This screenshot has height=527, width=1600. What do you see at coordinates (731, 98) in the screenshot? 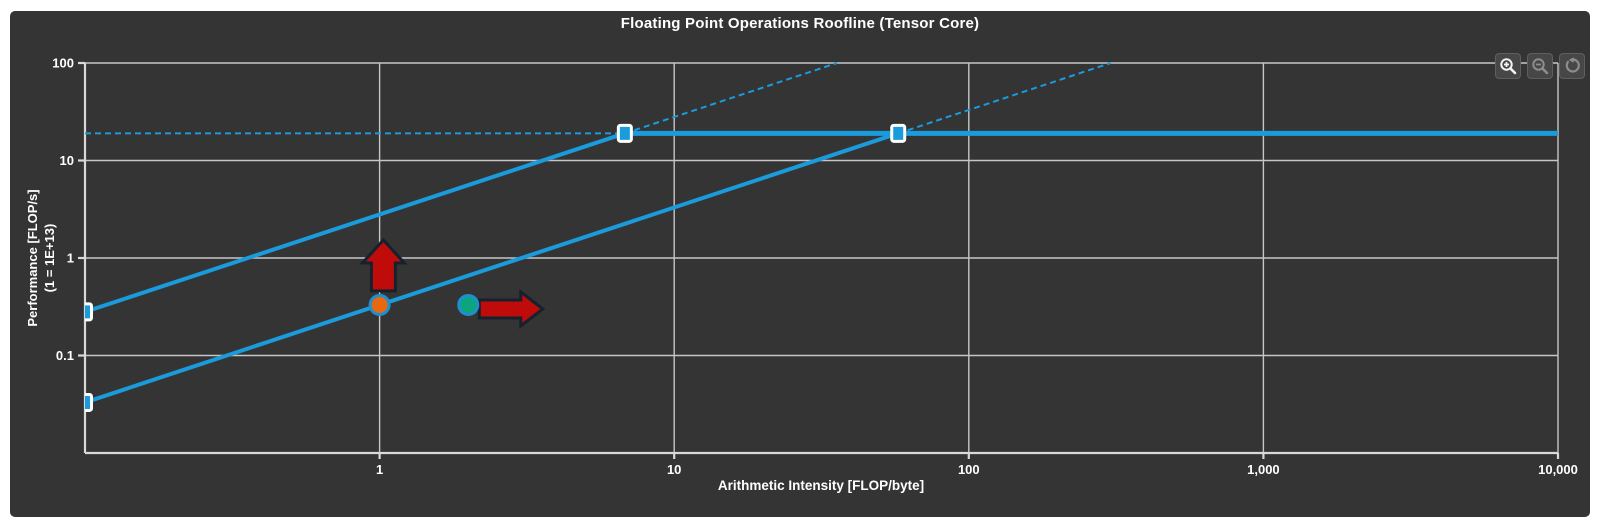
I see `memory-roofline-fast-dashed` at bounding box center [731, 98].